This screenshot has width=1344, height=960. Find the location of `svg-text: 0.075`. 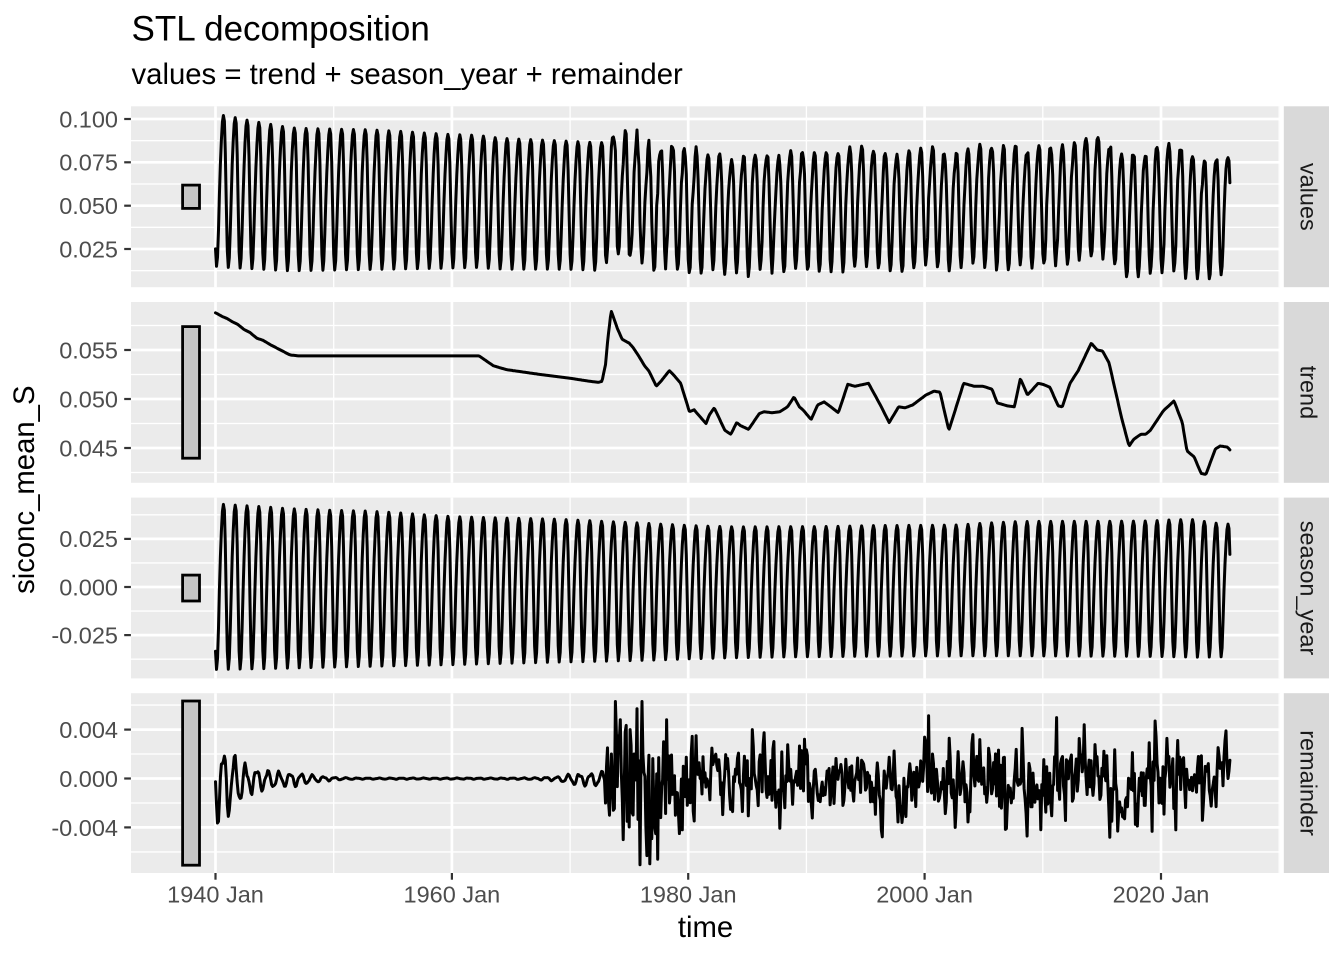

svg-text: 0.075 is located at coordinates (88, 163).